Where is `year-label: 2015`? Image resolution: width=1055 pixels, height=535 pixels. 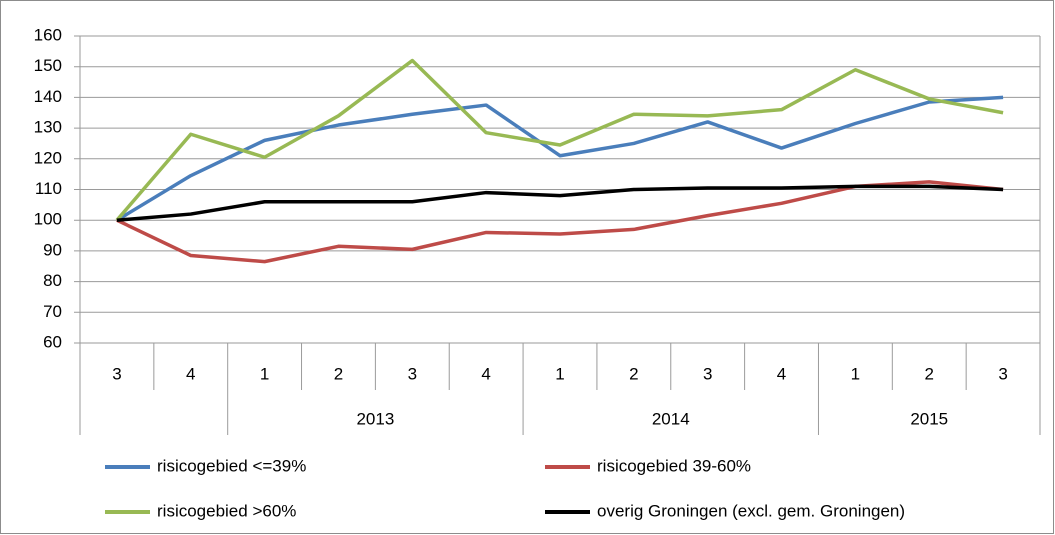
year-label: 2015 is located at coordinates (929, 418).